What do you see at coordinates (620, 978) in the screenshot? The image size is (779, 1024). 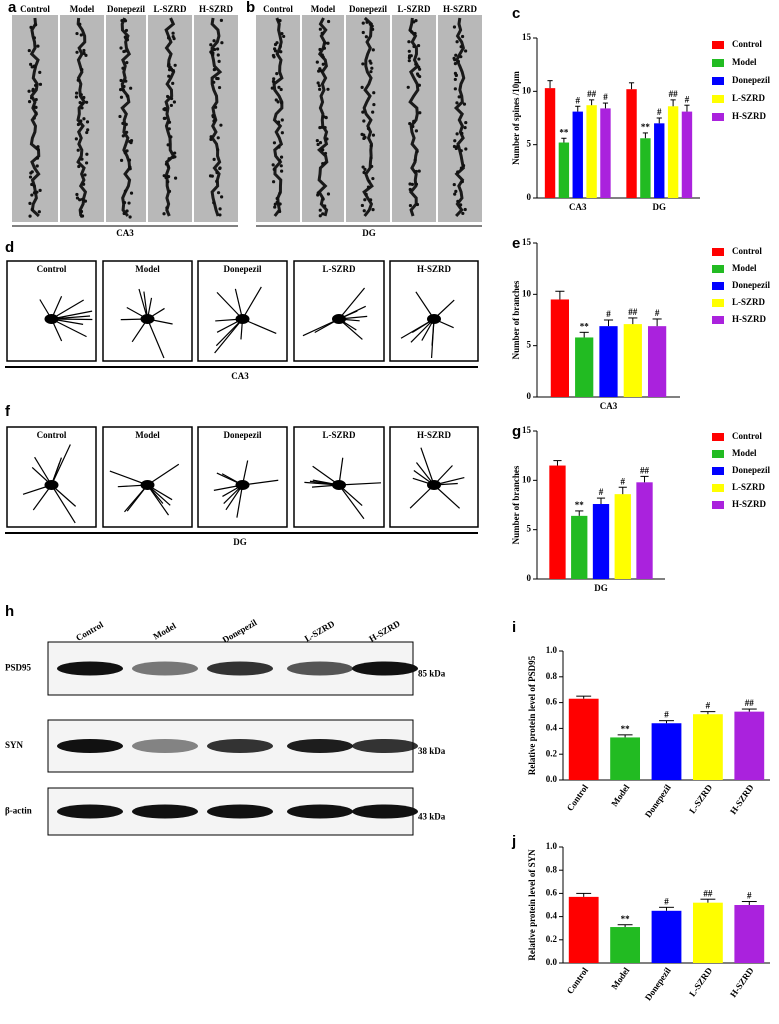 I see `x-tick-label: Model` at bounding box center [620, 978].